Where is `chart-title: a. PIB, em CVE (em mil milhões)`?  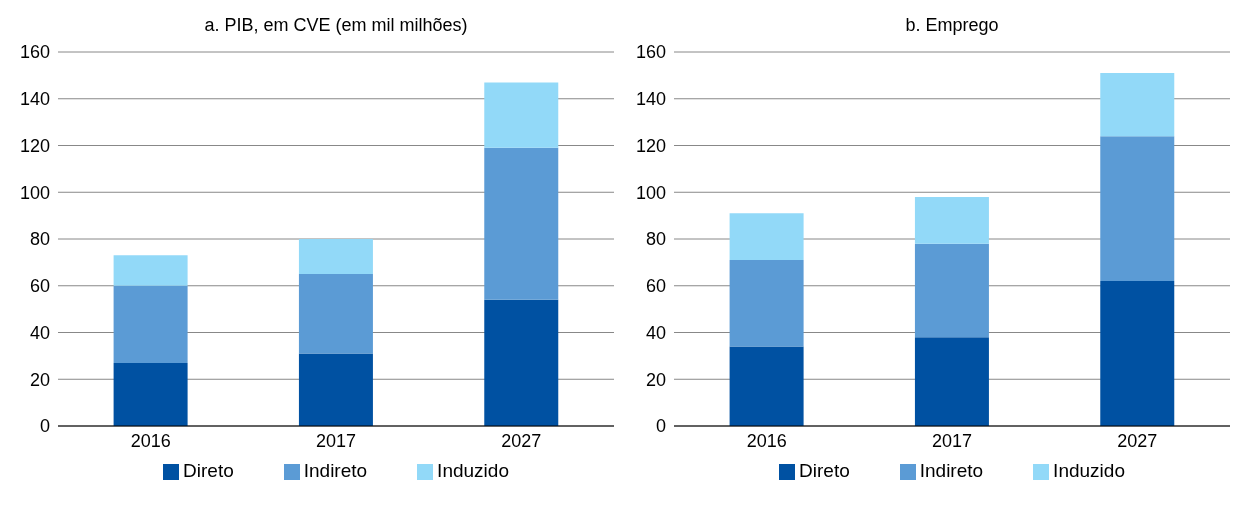 chart-title: a. PIB, em CVE (em mil milhões) is located at coordinates (336, 25).